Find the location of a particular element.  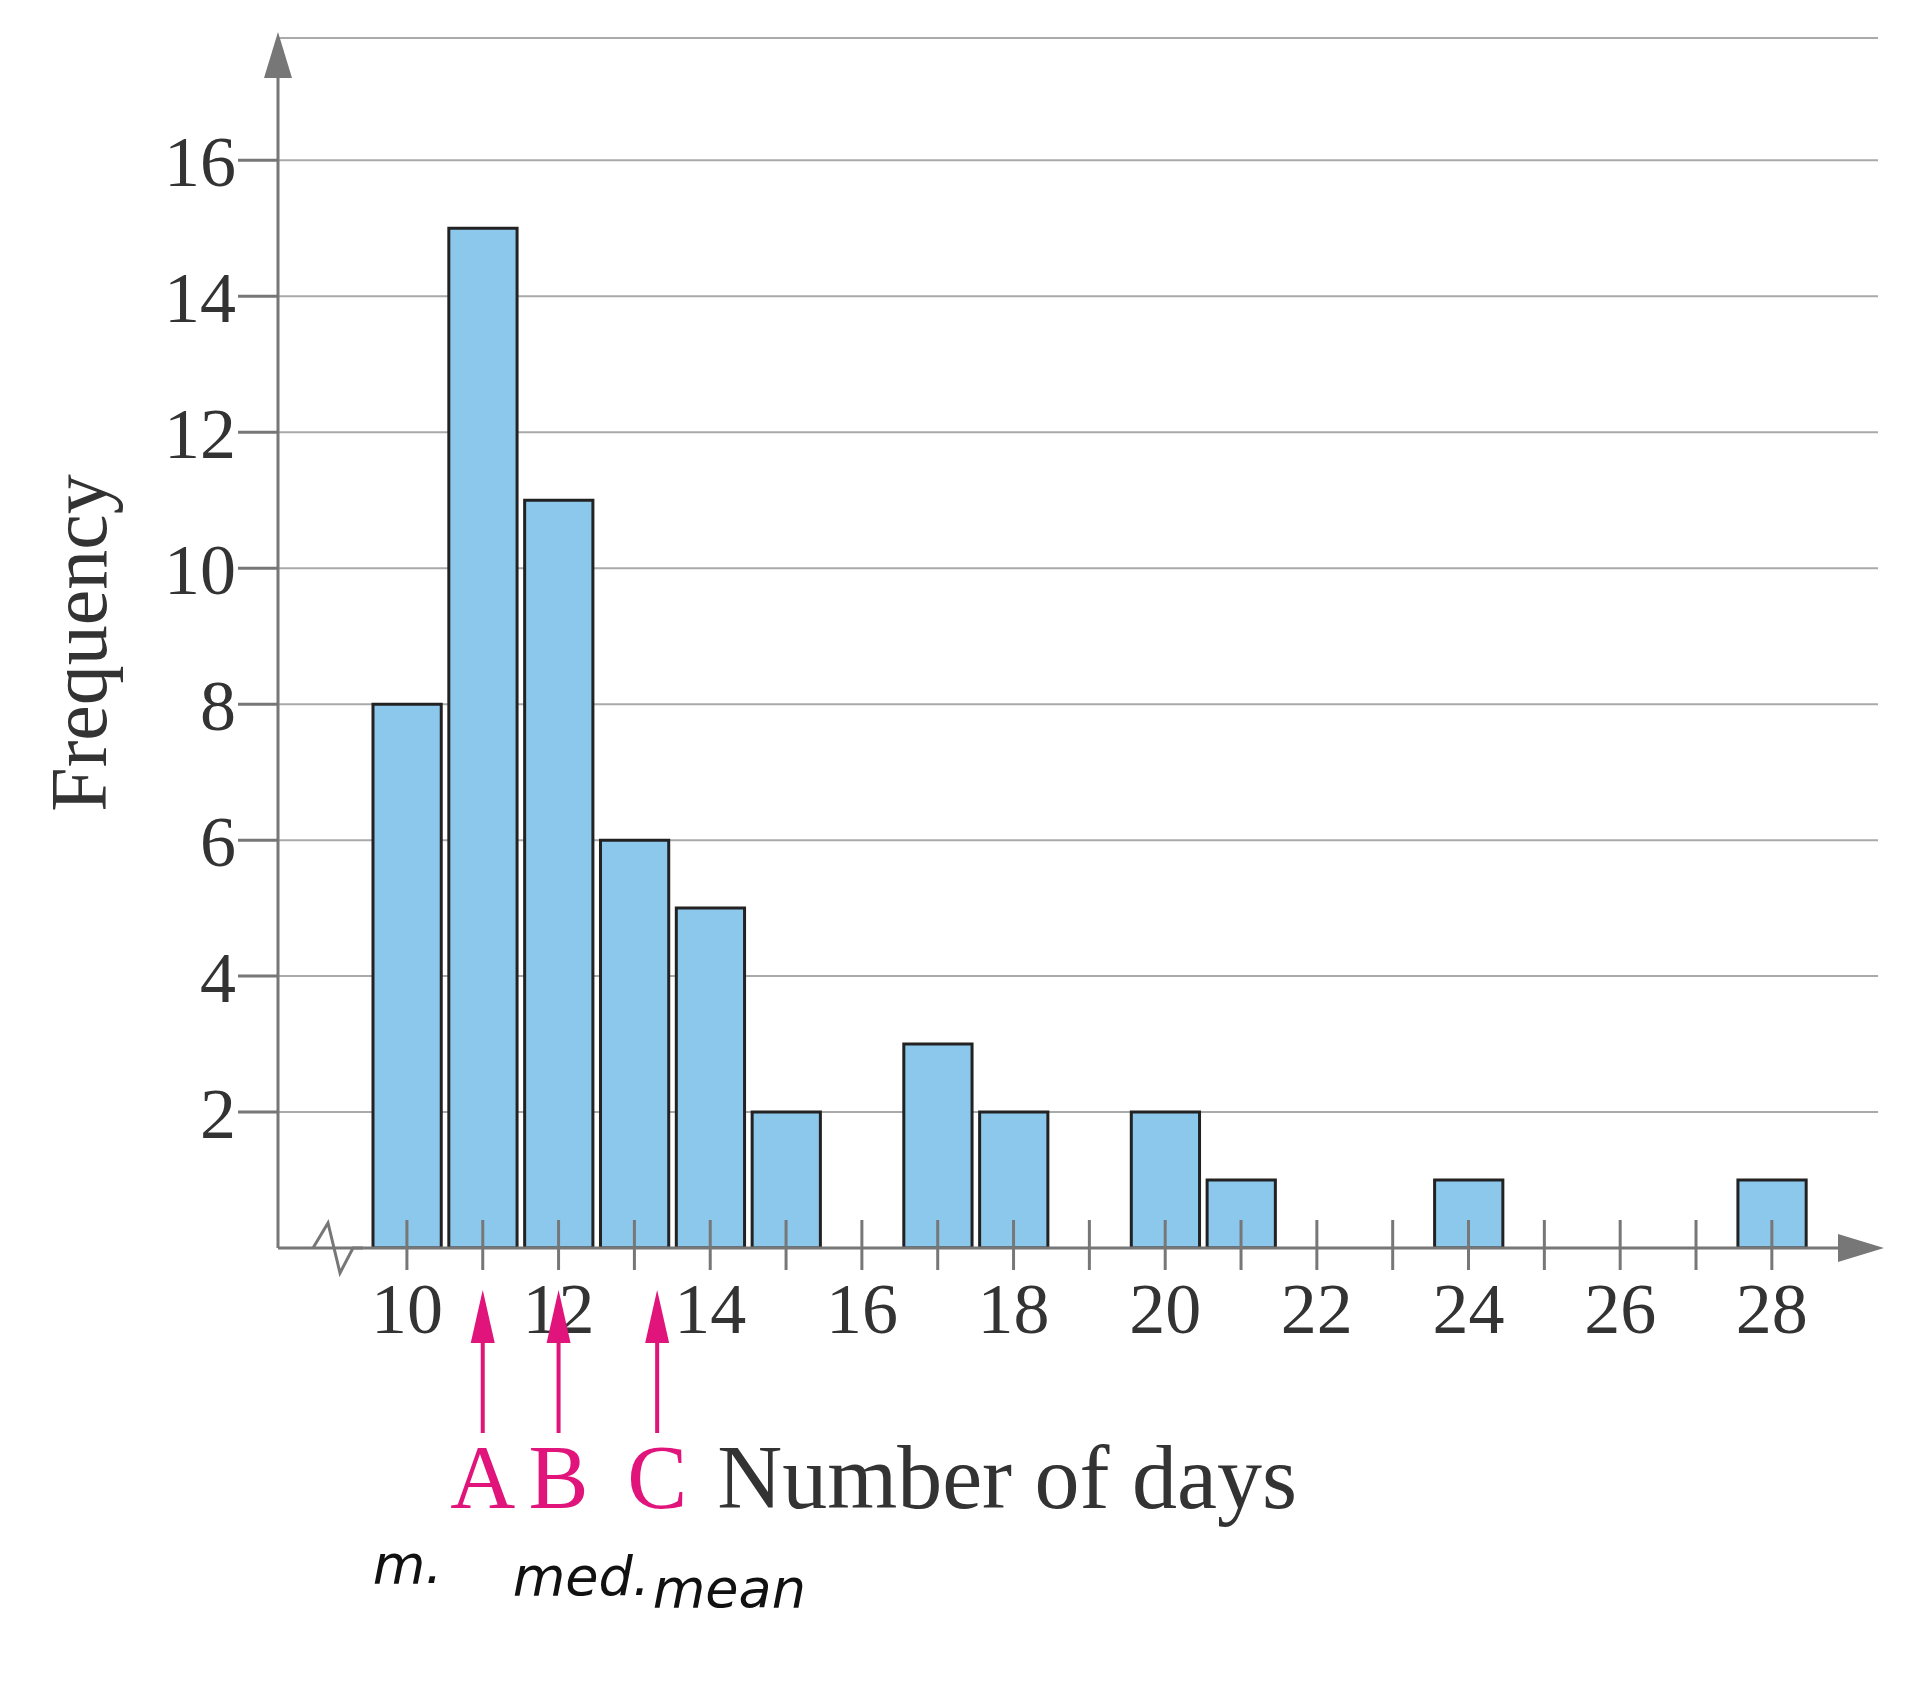

x-tick-label: 22 is located at coordinates (1316, 1309).